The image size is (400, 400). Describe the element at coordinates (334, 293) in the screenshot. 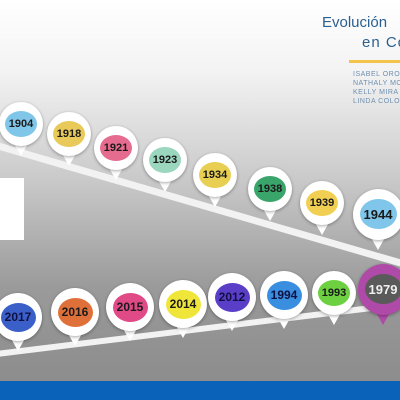

I see `year-label: 1993` at that location.